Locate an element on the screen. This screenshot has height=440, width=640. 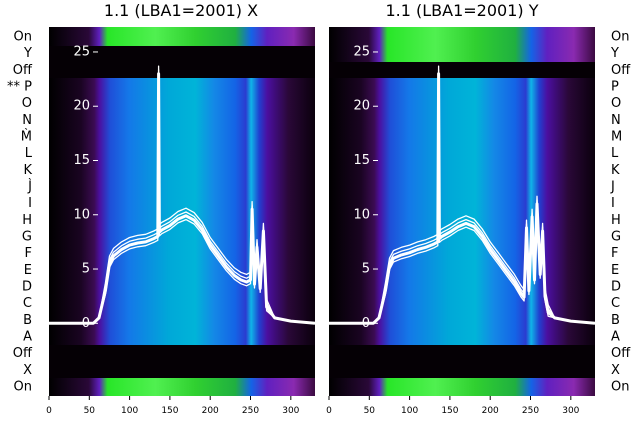
heatmap-x-off-band-top is located at coordinates (182, 62).